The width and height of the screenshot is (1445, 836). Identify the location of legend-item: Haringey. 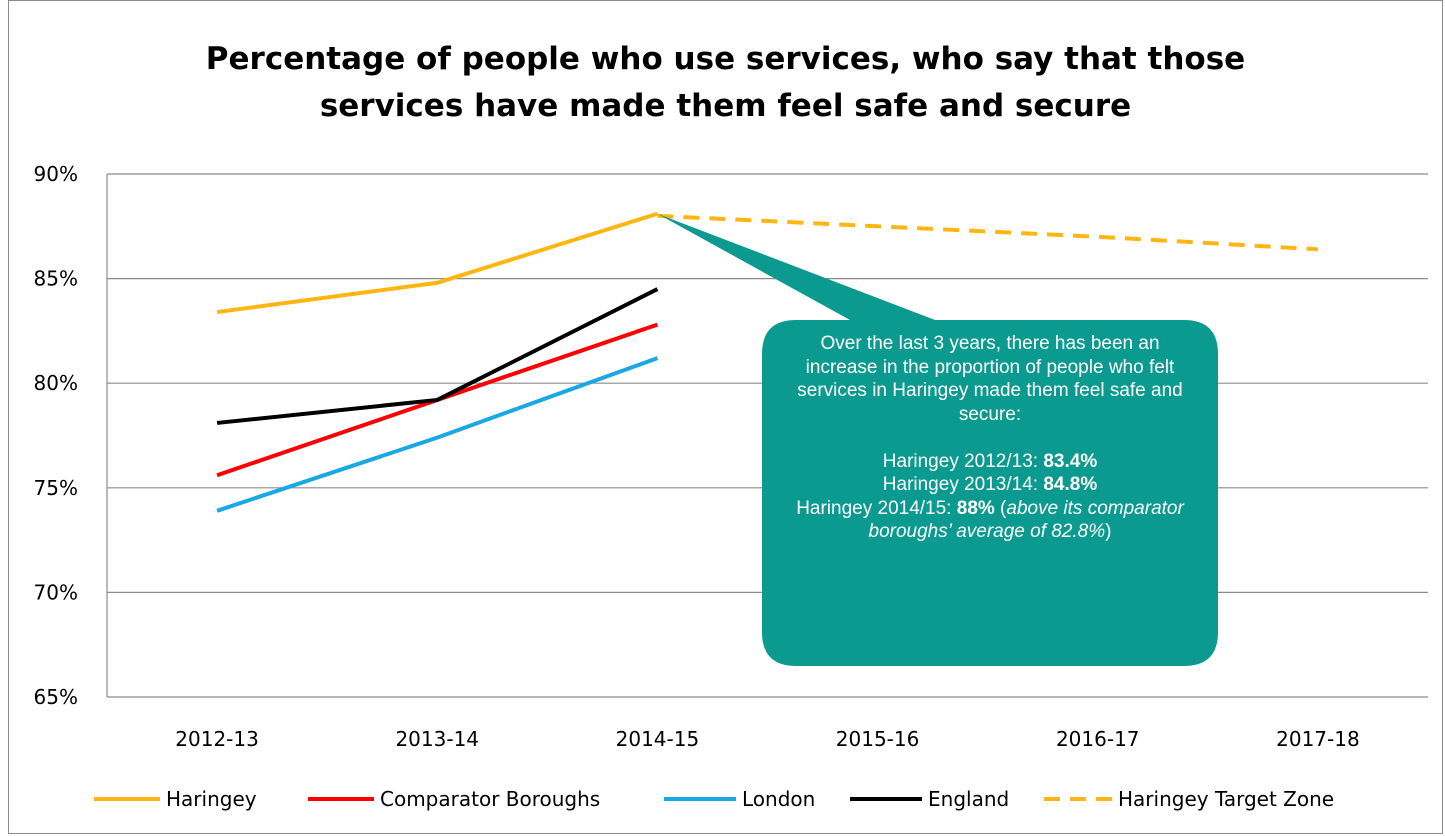
(175, 799).